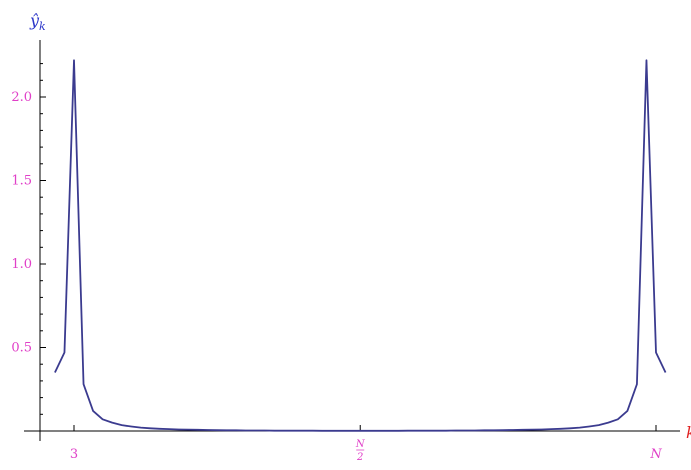  Describe the element at coordinates (21, 181) in the screenshot. I see `y-tick-label: 1.5` at that location.